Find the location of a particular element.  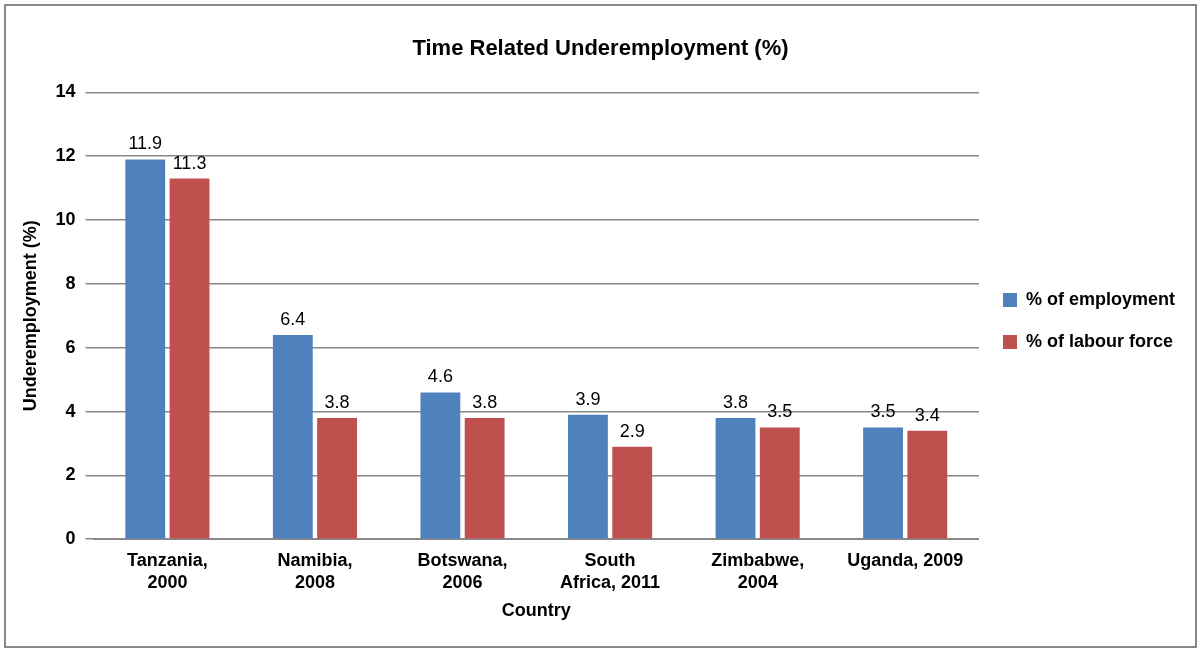

data-label: 11.3 is located at coordinates (189, 162).